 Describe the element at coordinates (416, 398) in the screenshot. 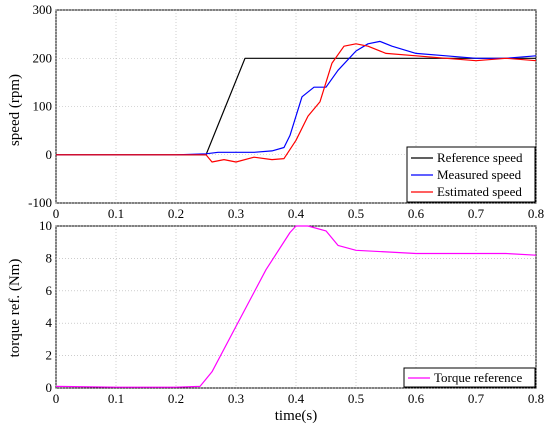

I see `torque-xtick-label: 0.6` at that location.